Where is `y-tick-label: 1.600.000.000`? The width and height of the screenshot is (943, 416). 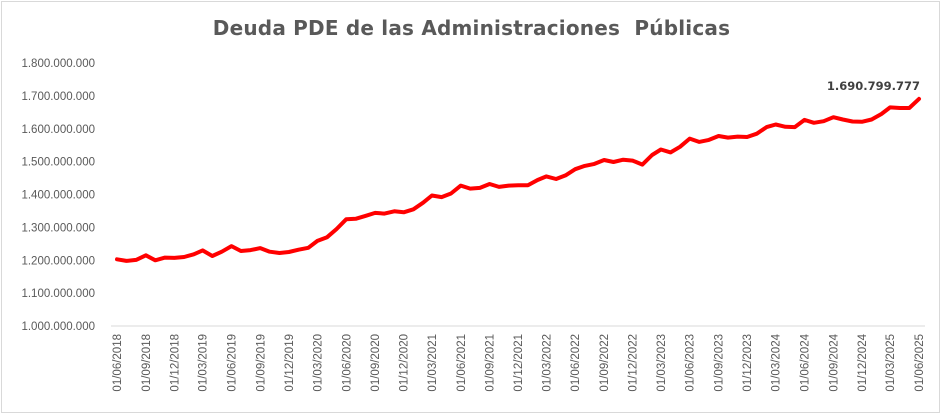 y-tick-label: 1.600.000.000 is located at coordinates (58, 130).